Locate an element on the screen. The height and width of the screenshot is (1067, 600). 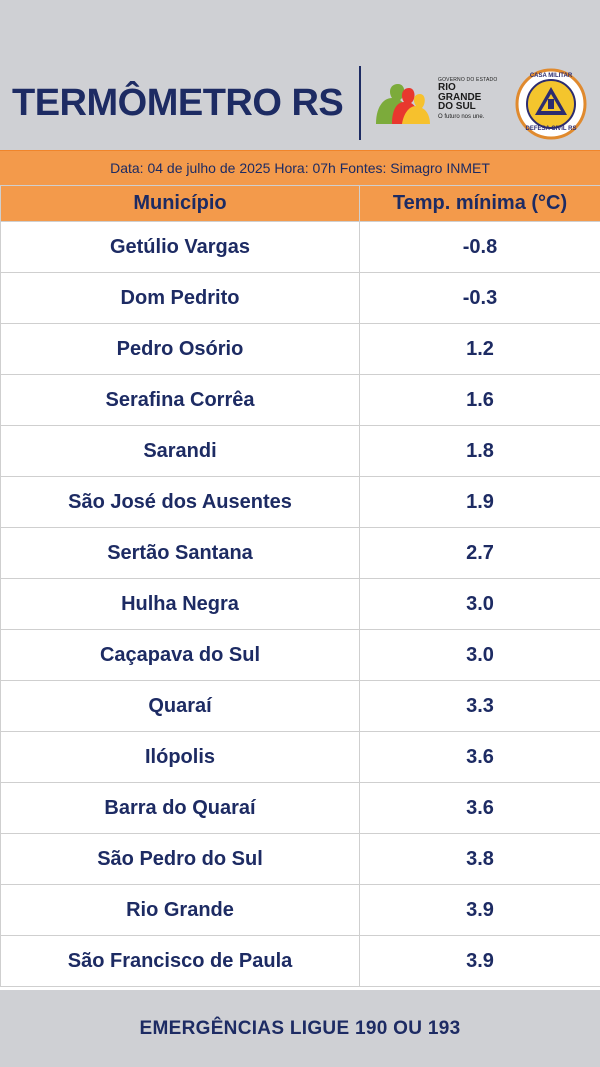
table-row: Quaraí 3.3 is located at coordinates (300, 706).